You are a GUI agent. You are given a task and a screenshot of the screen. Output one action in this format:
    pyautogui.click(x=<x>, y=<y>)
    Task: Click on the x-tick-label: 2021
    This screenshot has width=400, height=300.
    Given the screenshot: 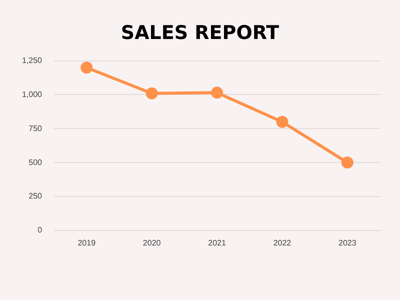 What is the action you would take?
    pyautogui.click(x=217, y=243)
    